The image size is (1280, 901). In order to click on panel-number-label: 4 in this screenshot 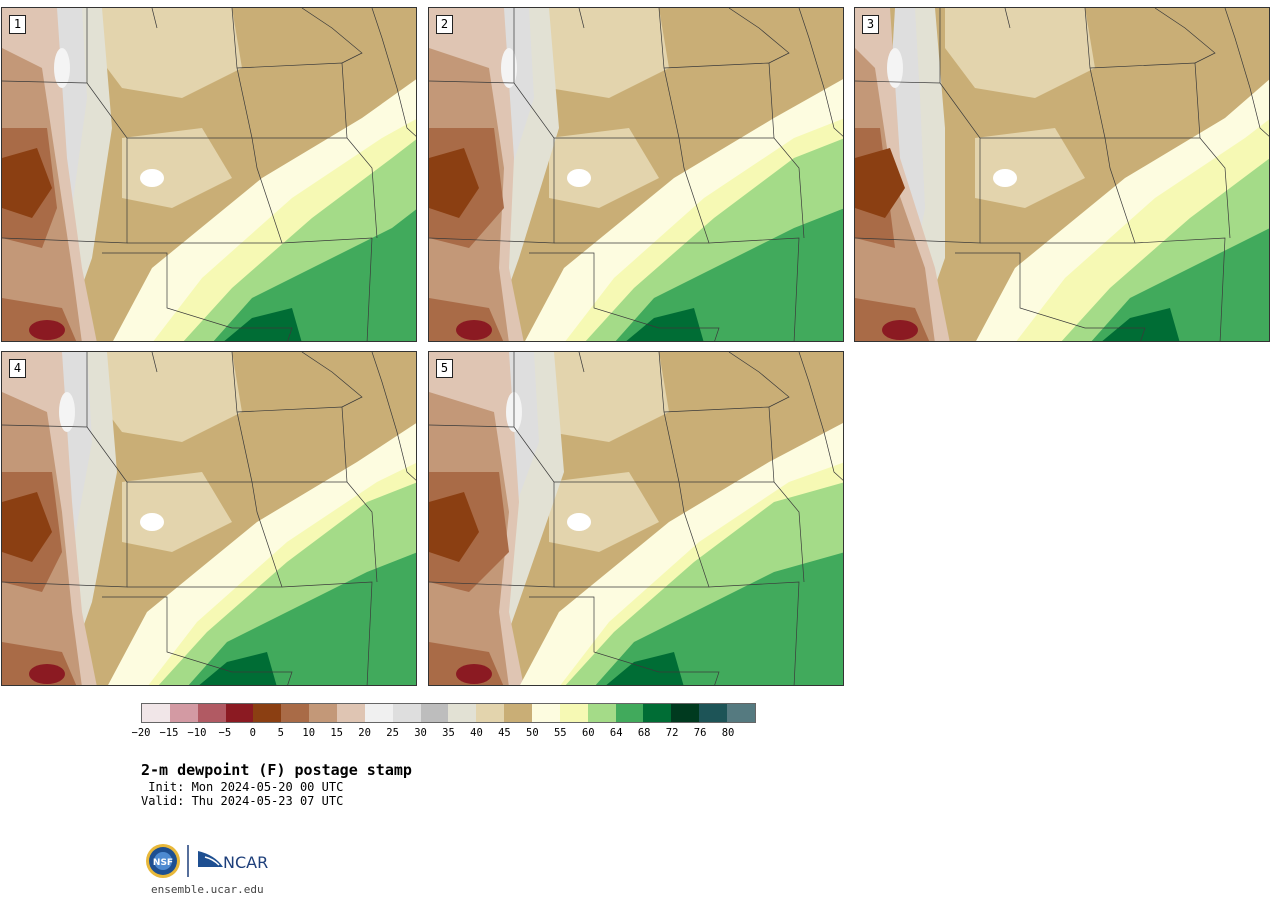, I will do `click(17, 368)`.